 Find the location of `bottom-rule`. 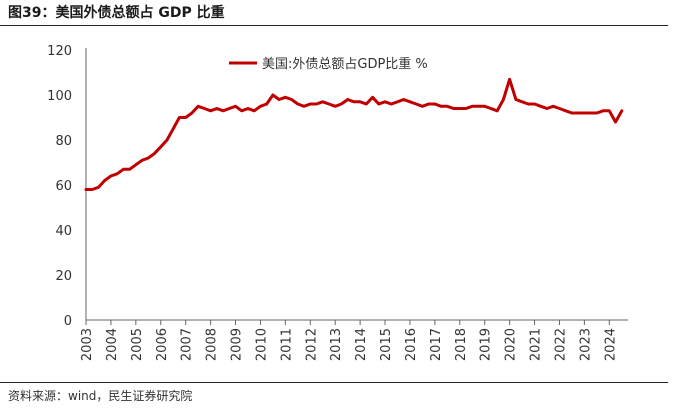

bottom-rule is located at coordinates (334, 382).